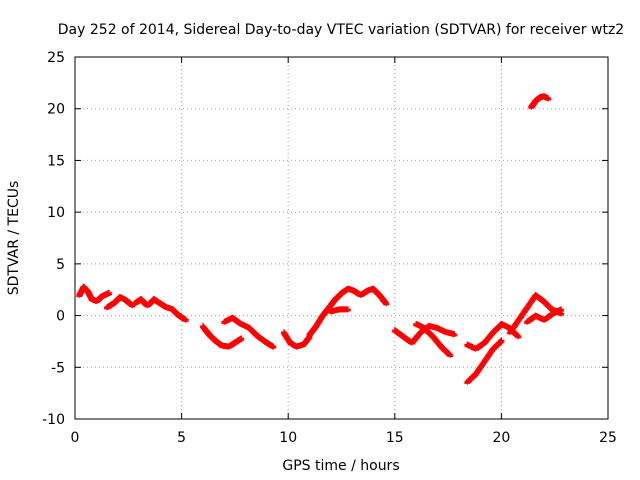 The image size is (640, 480). What do you see at coordinates (60, 265) in the screenshot?
I see `y-tick-label: 5` at bounding box center [60, 265].